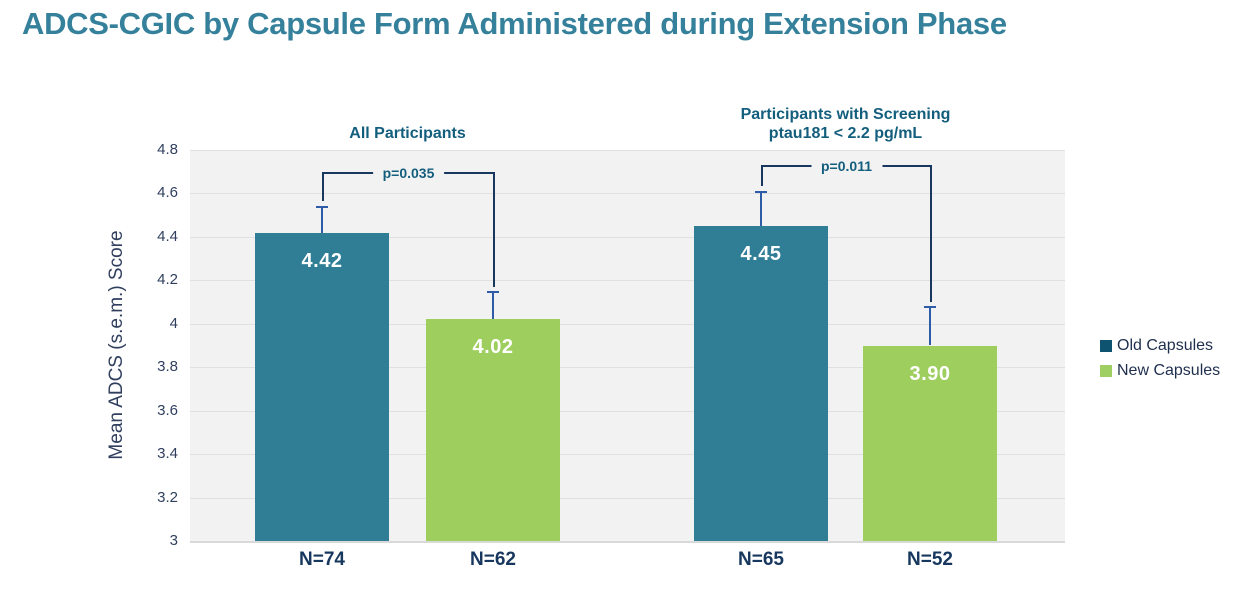  I want to click on y-axis-tick-label: 3.8, so click(167, 367).